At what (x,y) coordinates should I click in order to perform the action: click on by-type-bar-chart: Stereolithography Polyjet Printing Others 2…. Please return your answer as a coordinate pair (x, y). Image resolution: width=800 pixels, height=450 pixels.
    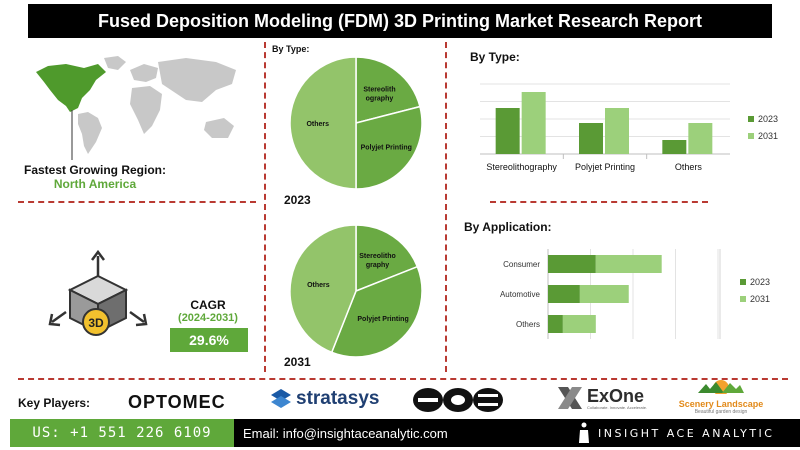
    Looking at the image, I should click on (629, 127).